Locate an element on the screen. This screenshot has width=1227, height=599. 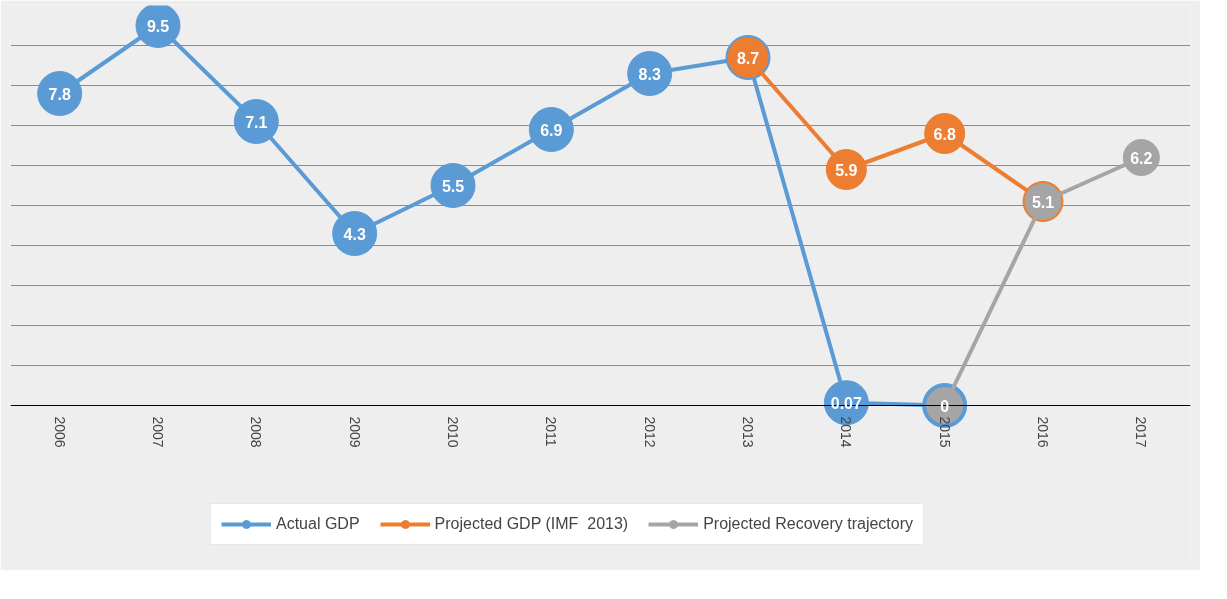
x-tick-label: 2011 is located at coordinates (551, 431).